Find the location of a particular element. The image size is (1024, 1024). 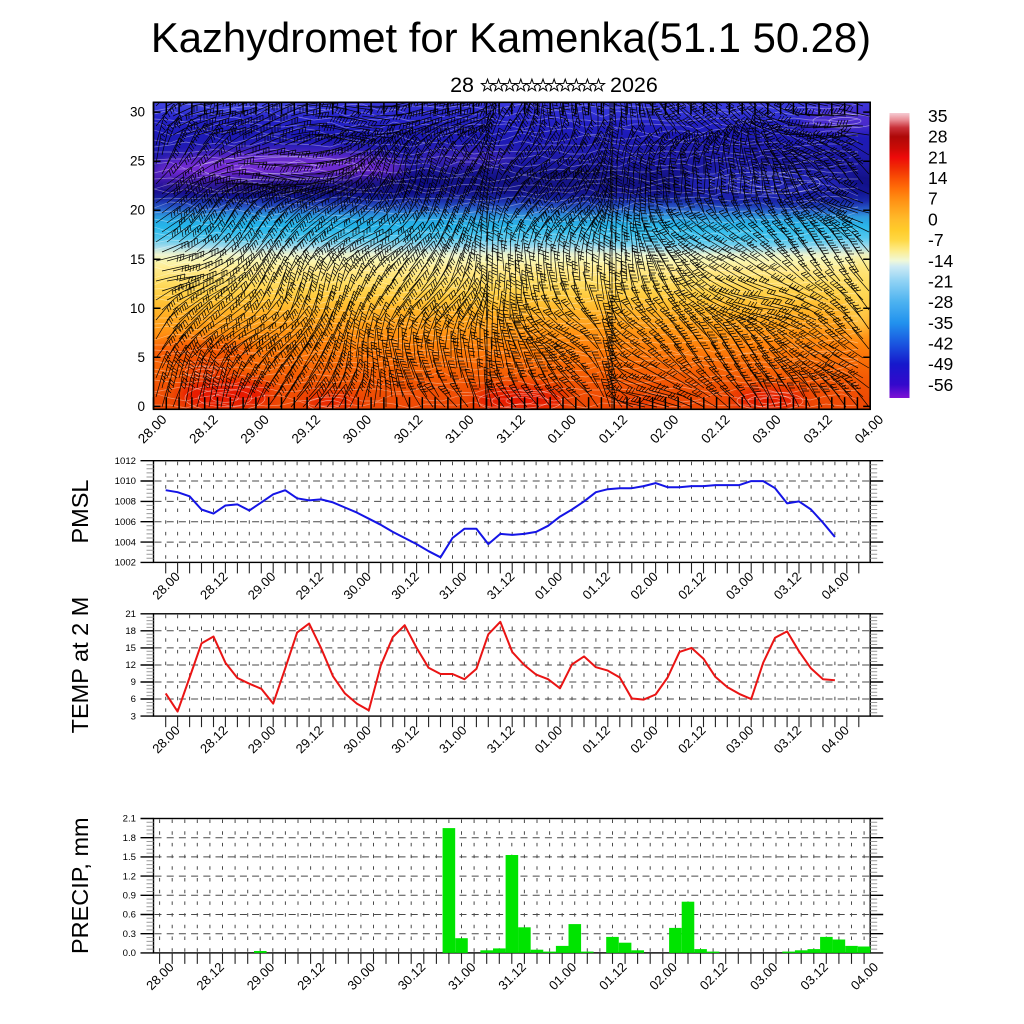

svg-text: 12 is located at coordinates (130, 665).